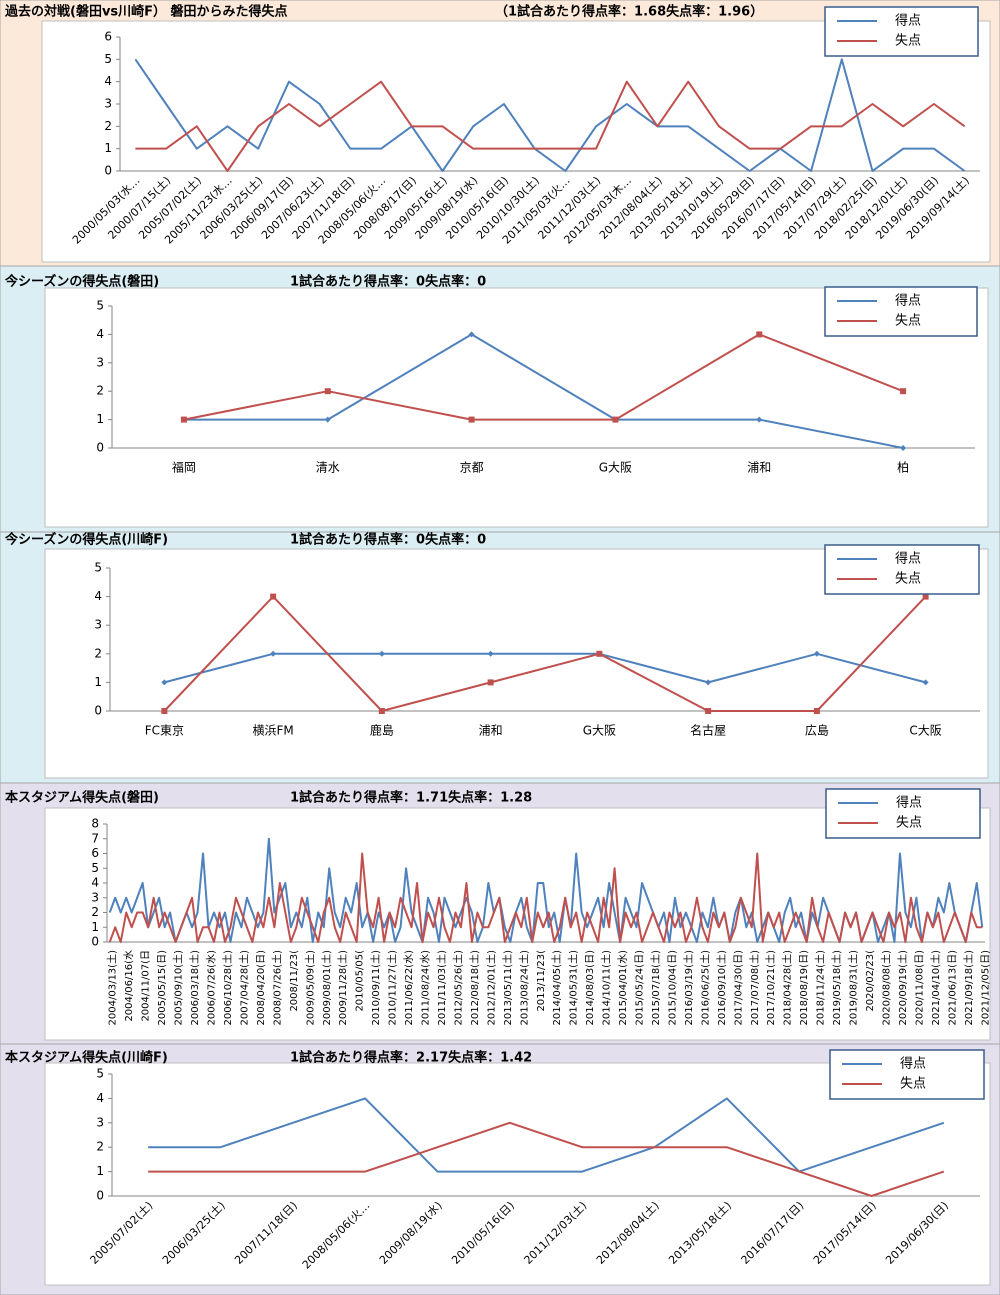  Describe the element at coordinates (820, 988) in the screenshot. I see `x-tick-label: 2018/11/24(土)` at that location.